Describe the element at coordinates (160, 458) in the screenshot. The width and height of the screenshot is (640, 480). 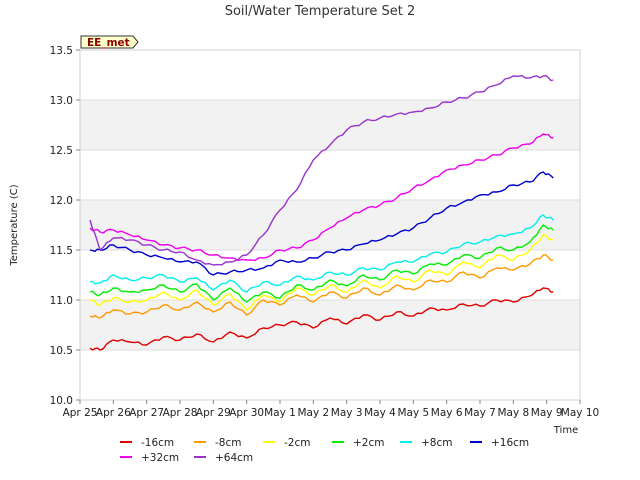
I see `legend-label: +32cm` at that location.